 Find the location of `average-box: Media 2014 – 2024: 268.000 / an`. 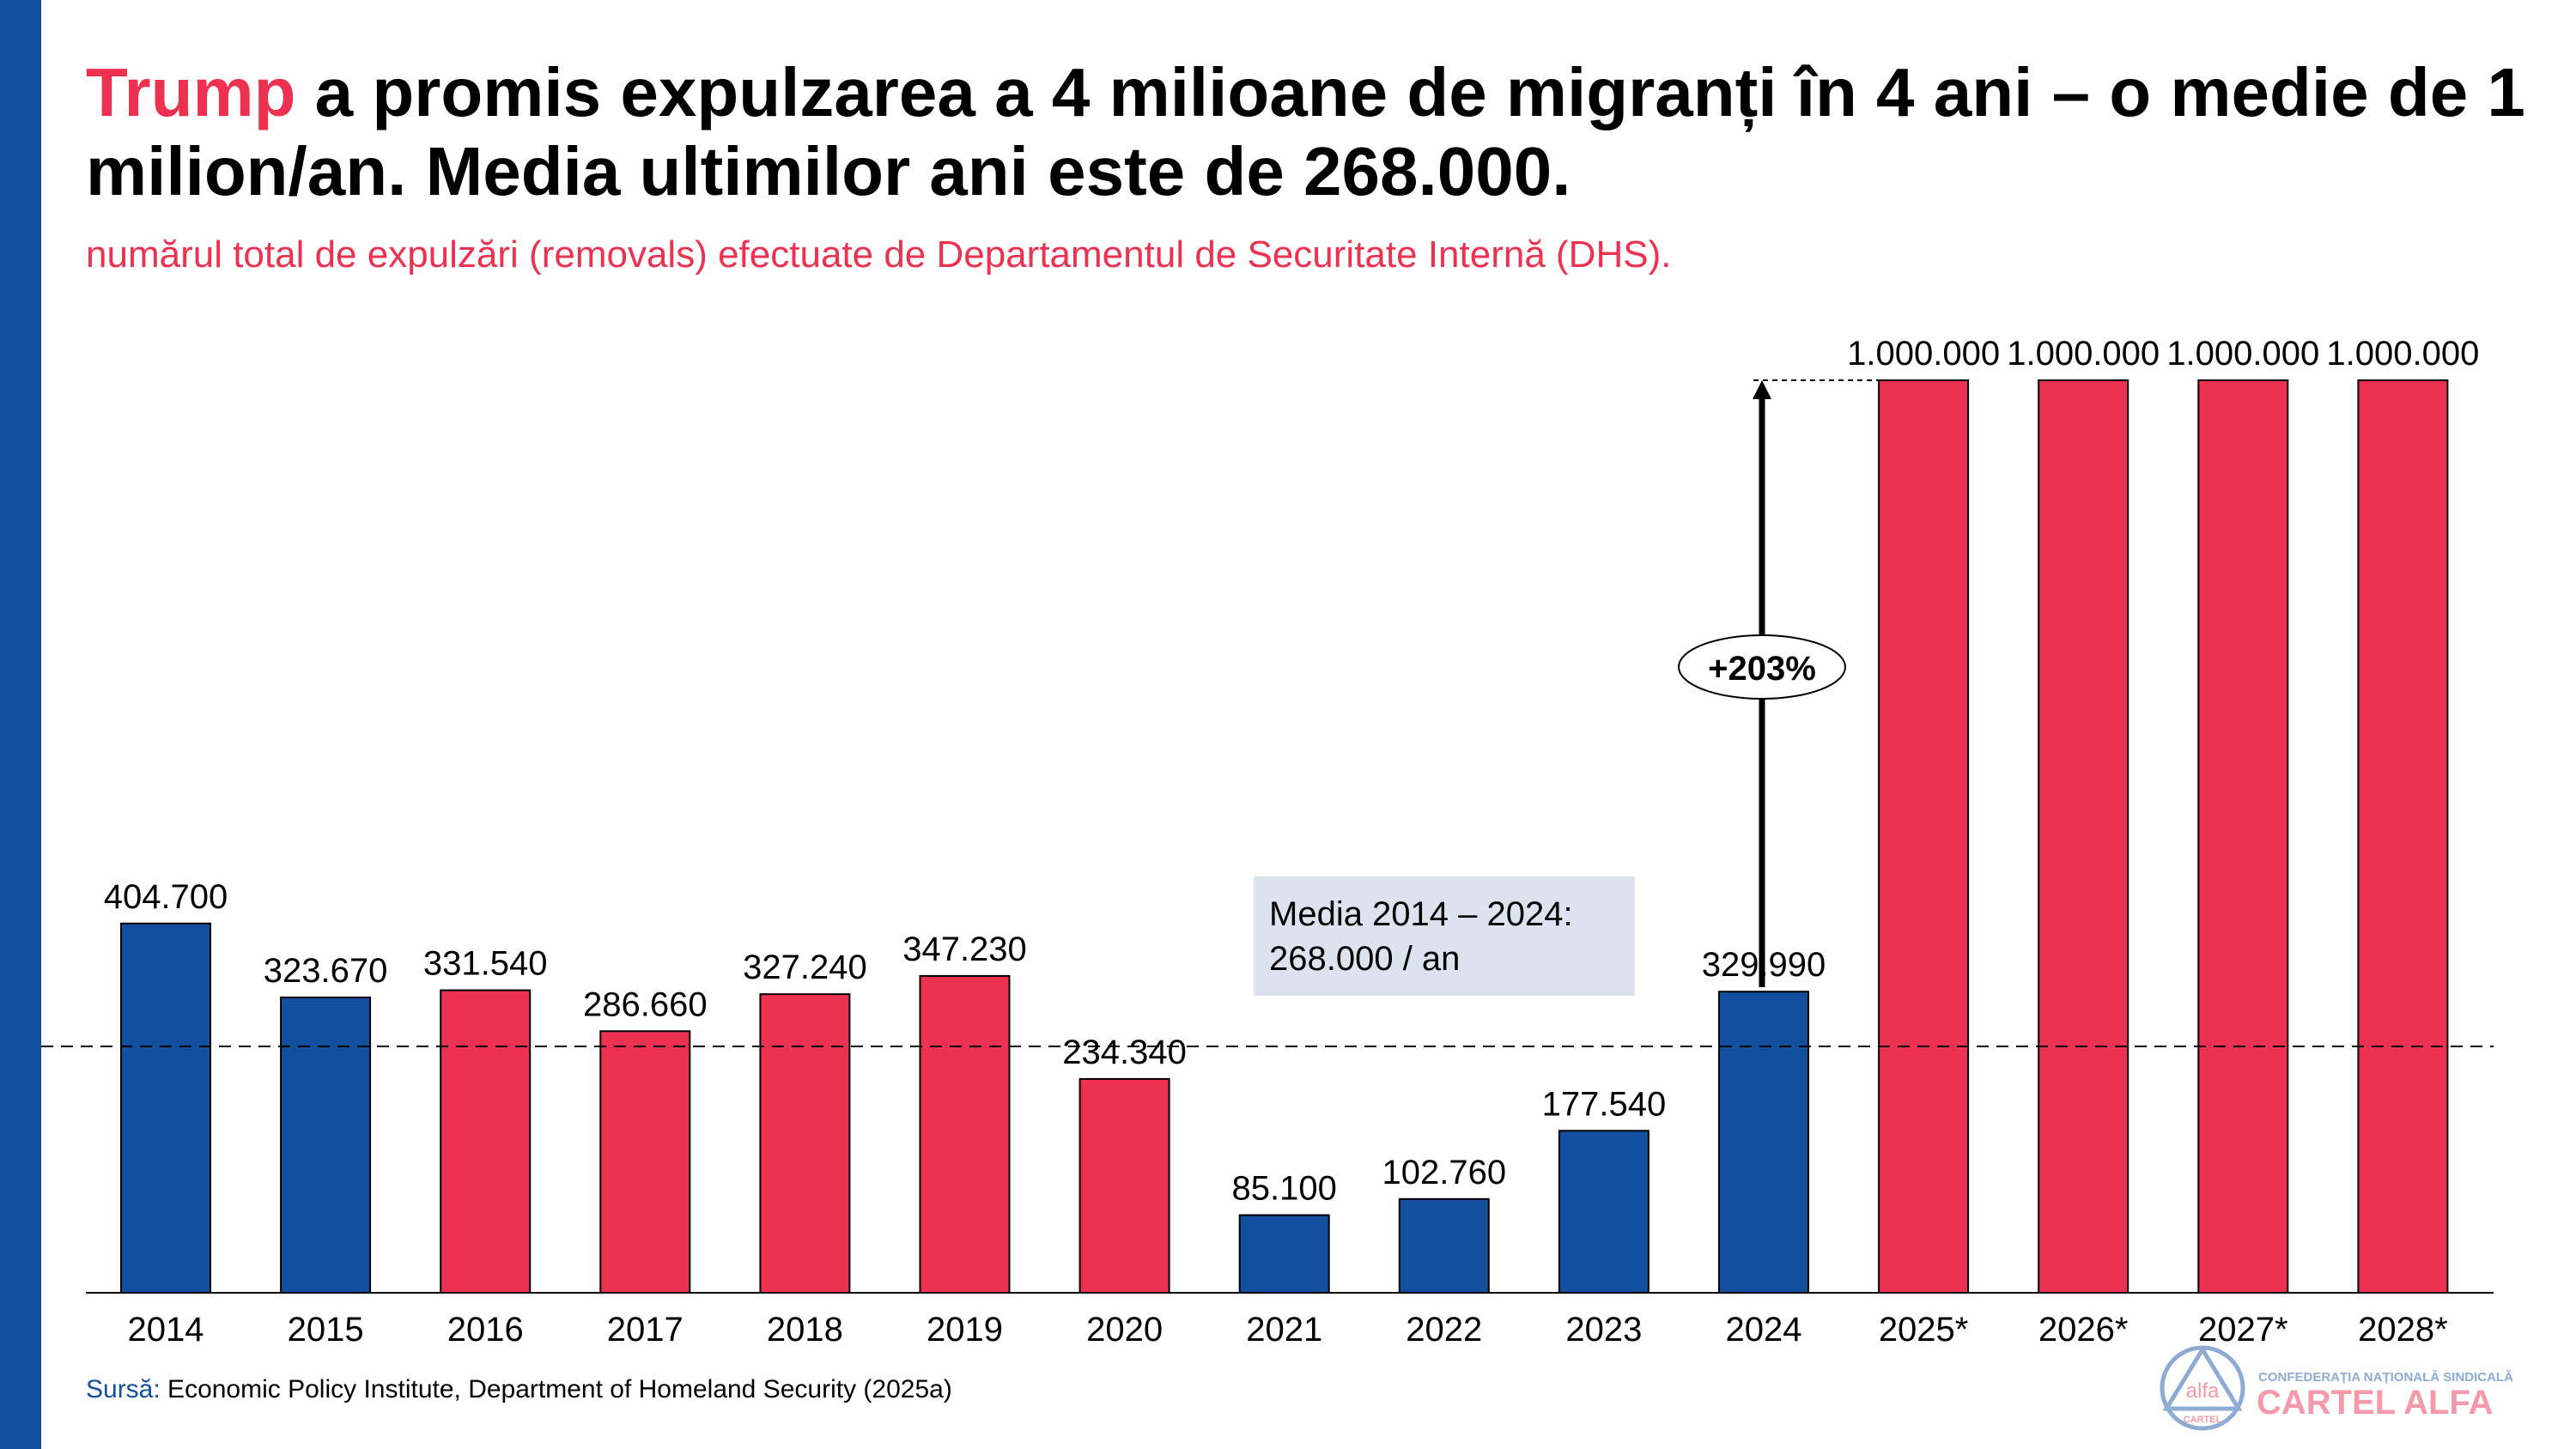

average-box: Media 2014 – 2024: 268.000 / an is located at coordinates (1444, 936).